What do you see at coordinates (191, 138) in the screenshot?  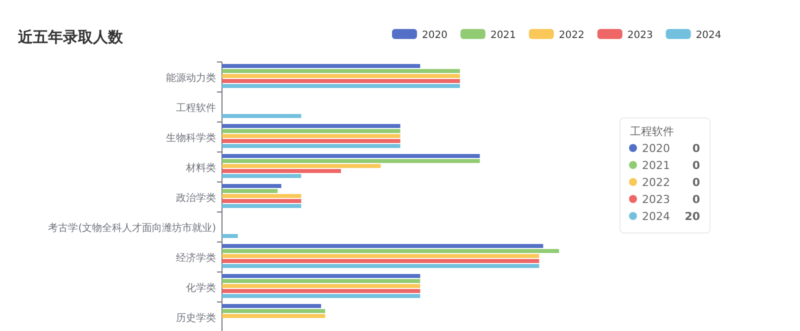 I see `y-tick-label: 生物科学类` at bounding box center [191, 138].